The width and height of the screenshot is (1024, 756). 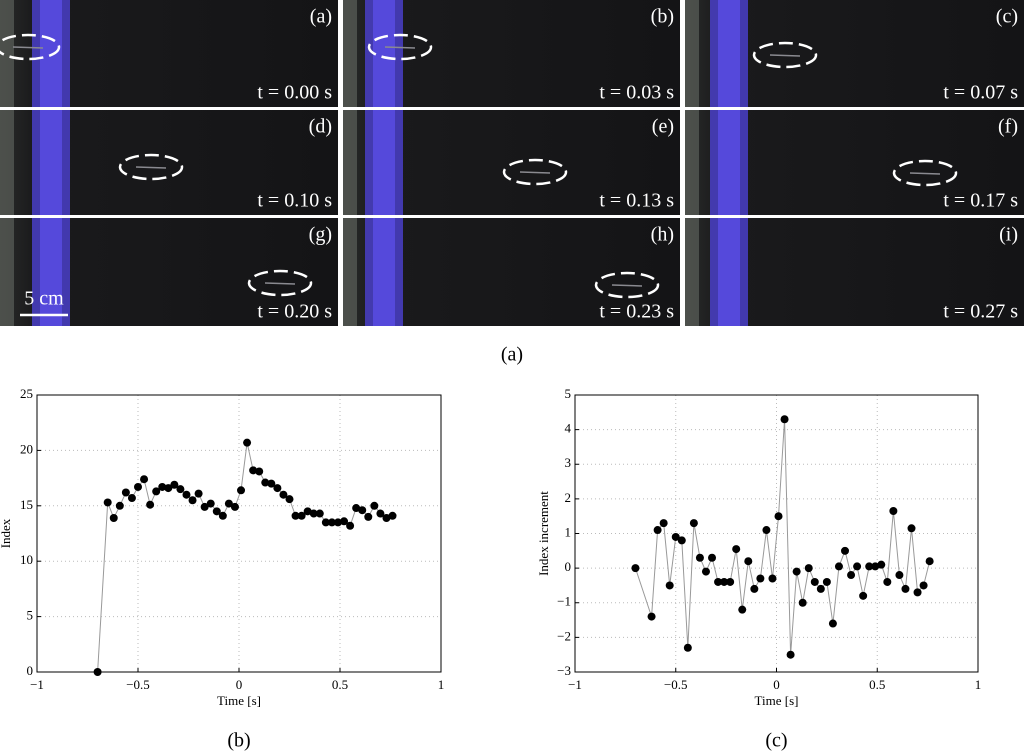 What do you see at coordinates (636, 93) in the screenshot?
I see `panel-time: t = 0.03 s` at bounding box center [636, 93].